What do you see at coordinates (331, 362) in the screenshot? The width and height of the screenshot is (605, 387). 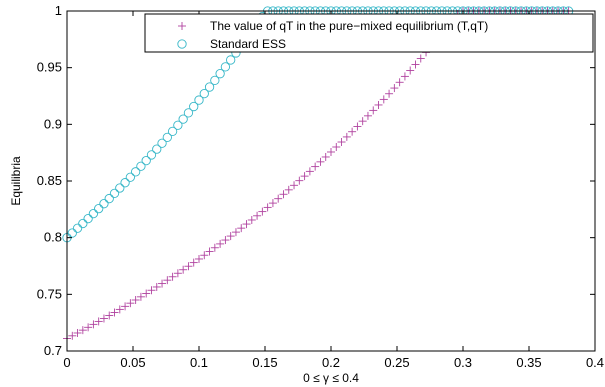 I see `x-tick-label: 0.2` at bounding box center [331, 362].